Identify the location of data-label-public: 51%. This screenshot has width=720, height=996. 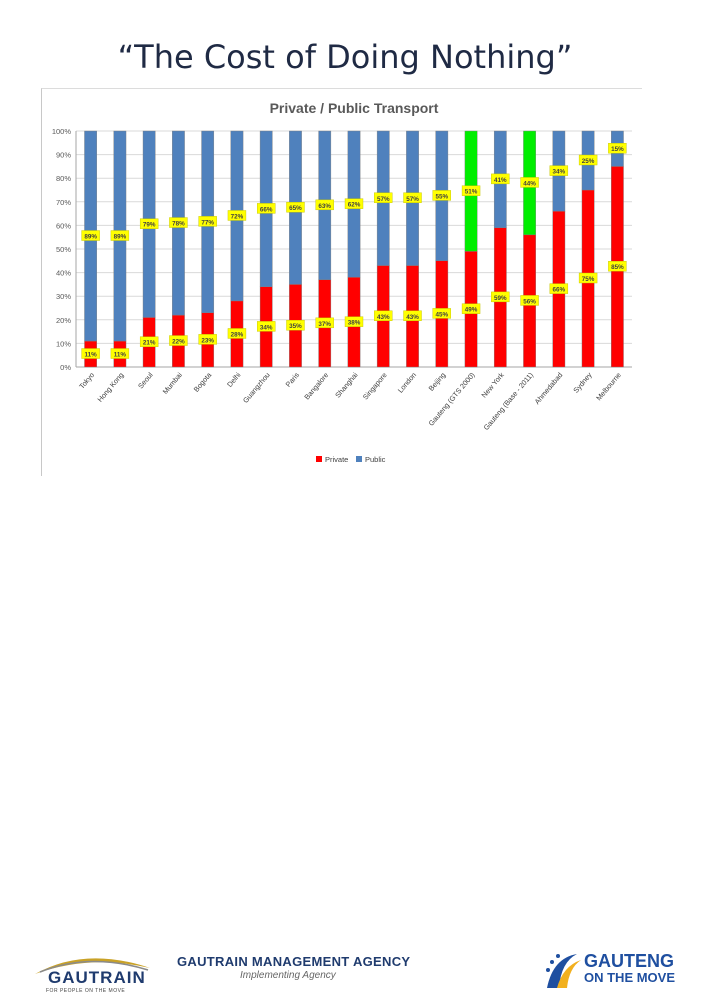
(471, 192).